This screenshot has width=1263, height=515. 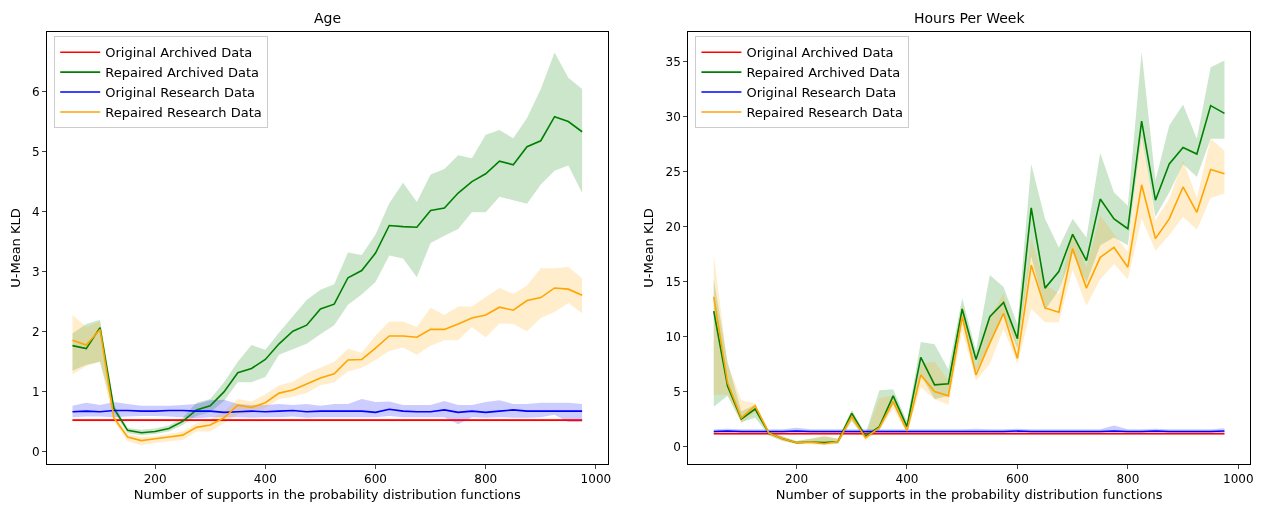 What do you see at coordinates (673, 116) in the screenshot?
I see `y-tick-label: 30` at bounding box center [673, 116].